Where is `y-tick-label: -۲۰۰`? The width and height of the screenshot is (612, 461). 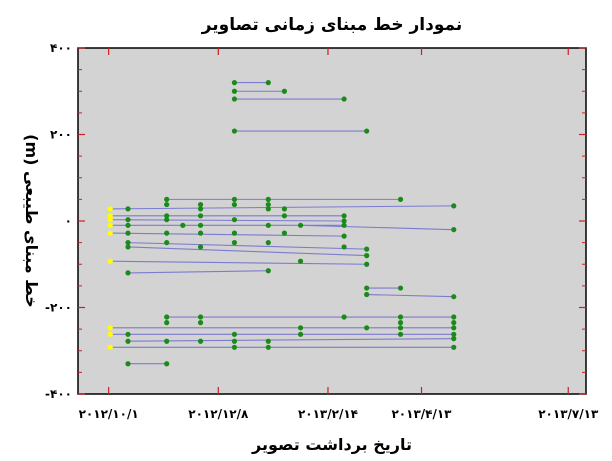
y-tick-label: -۲۰۰ is located at coordinates (58, 308).